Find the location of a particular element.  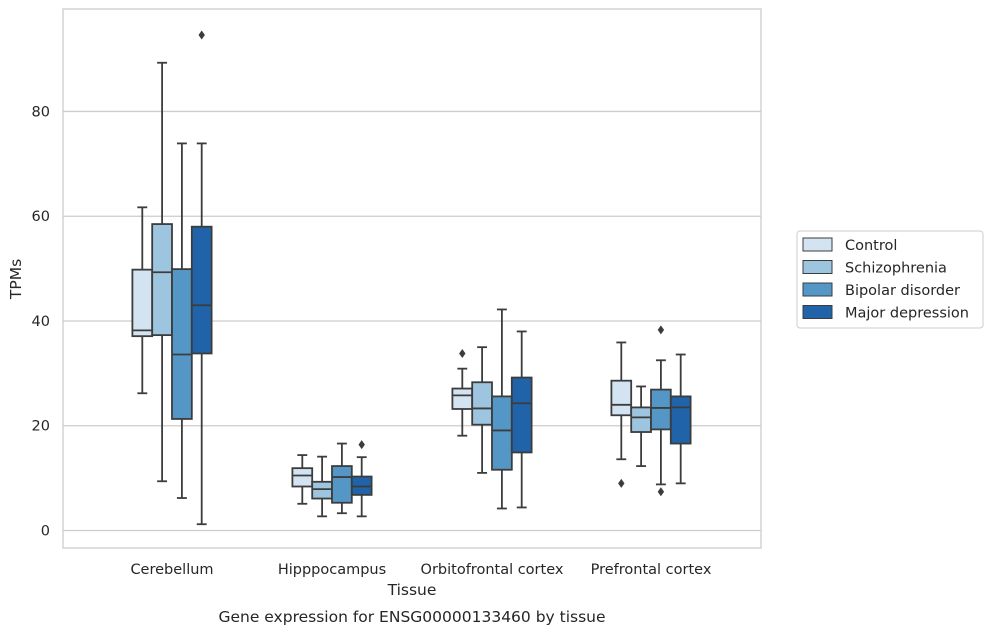

y-tick-label-0: 0 is located at coordinates (45, 532).